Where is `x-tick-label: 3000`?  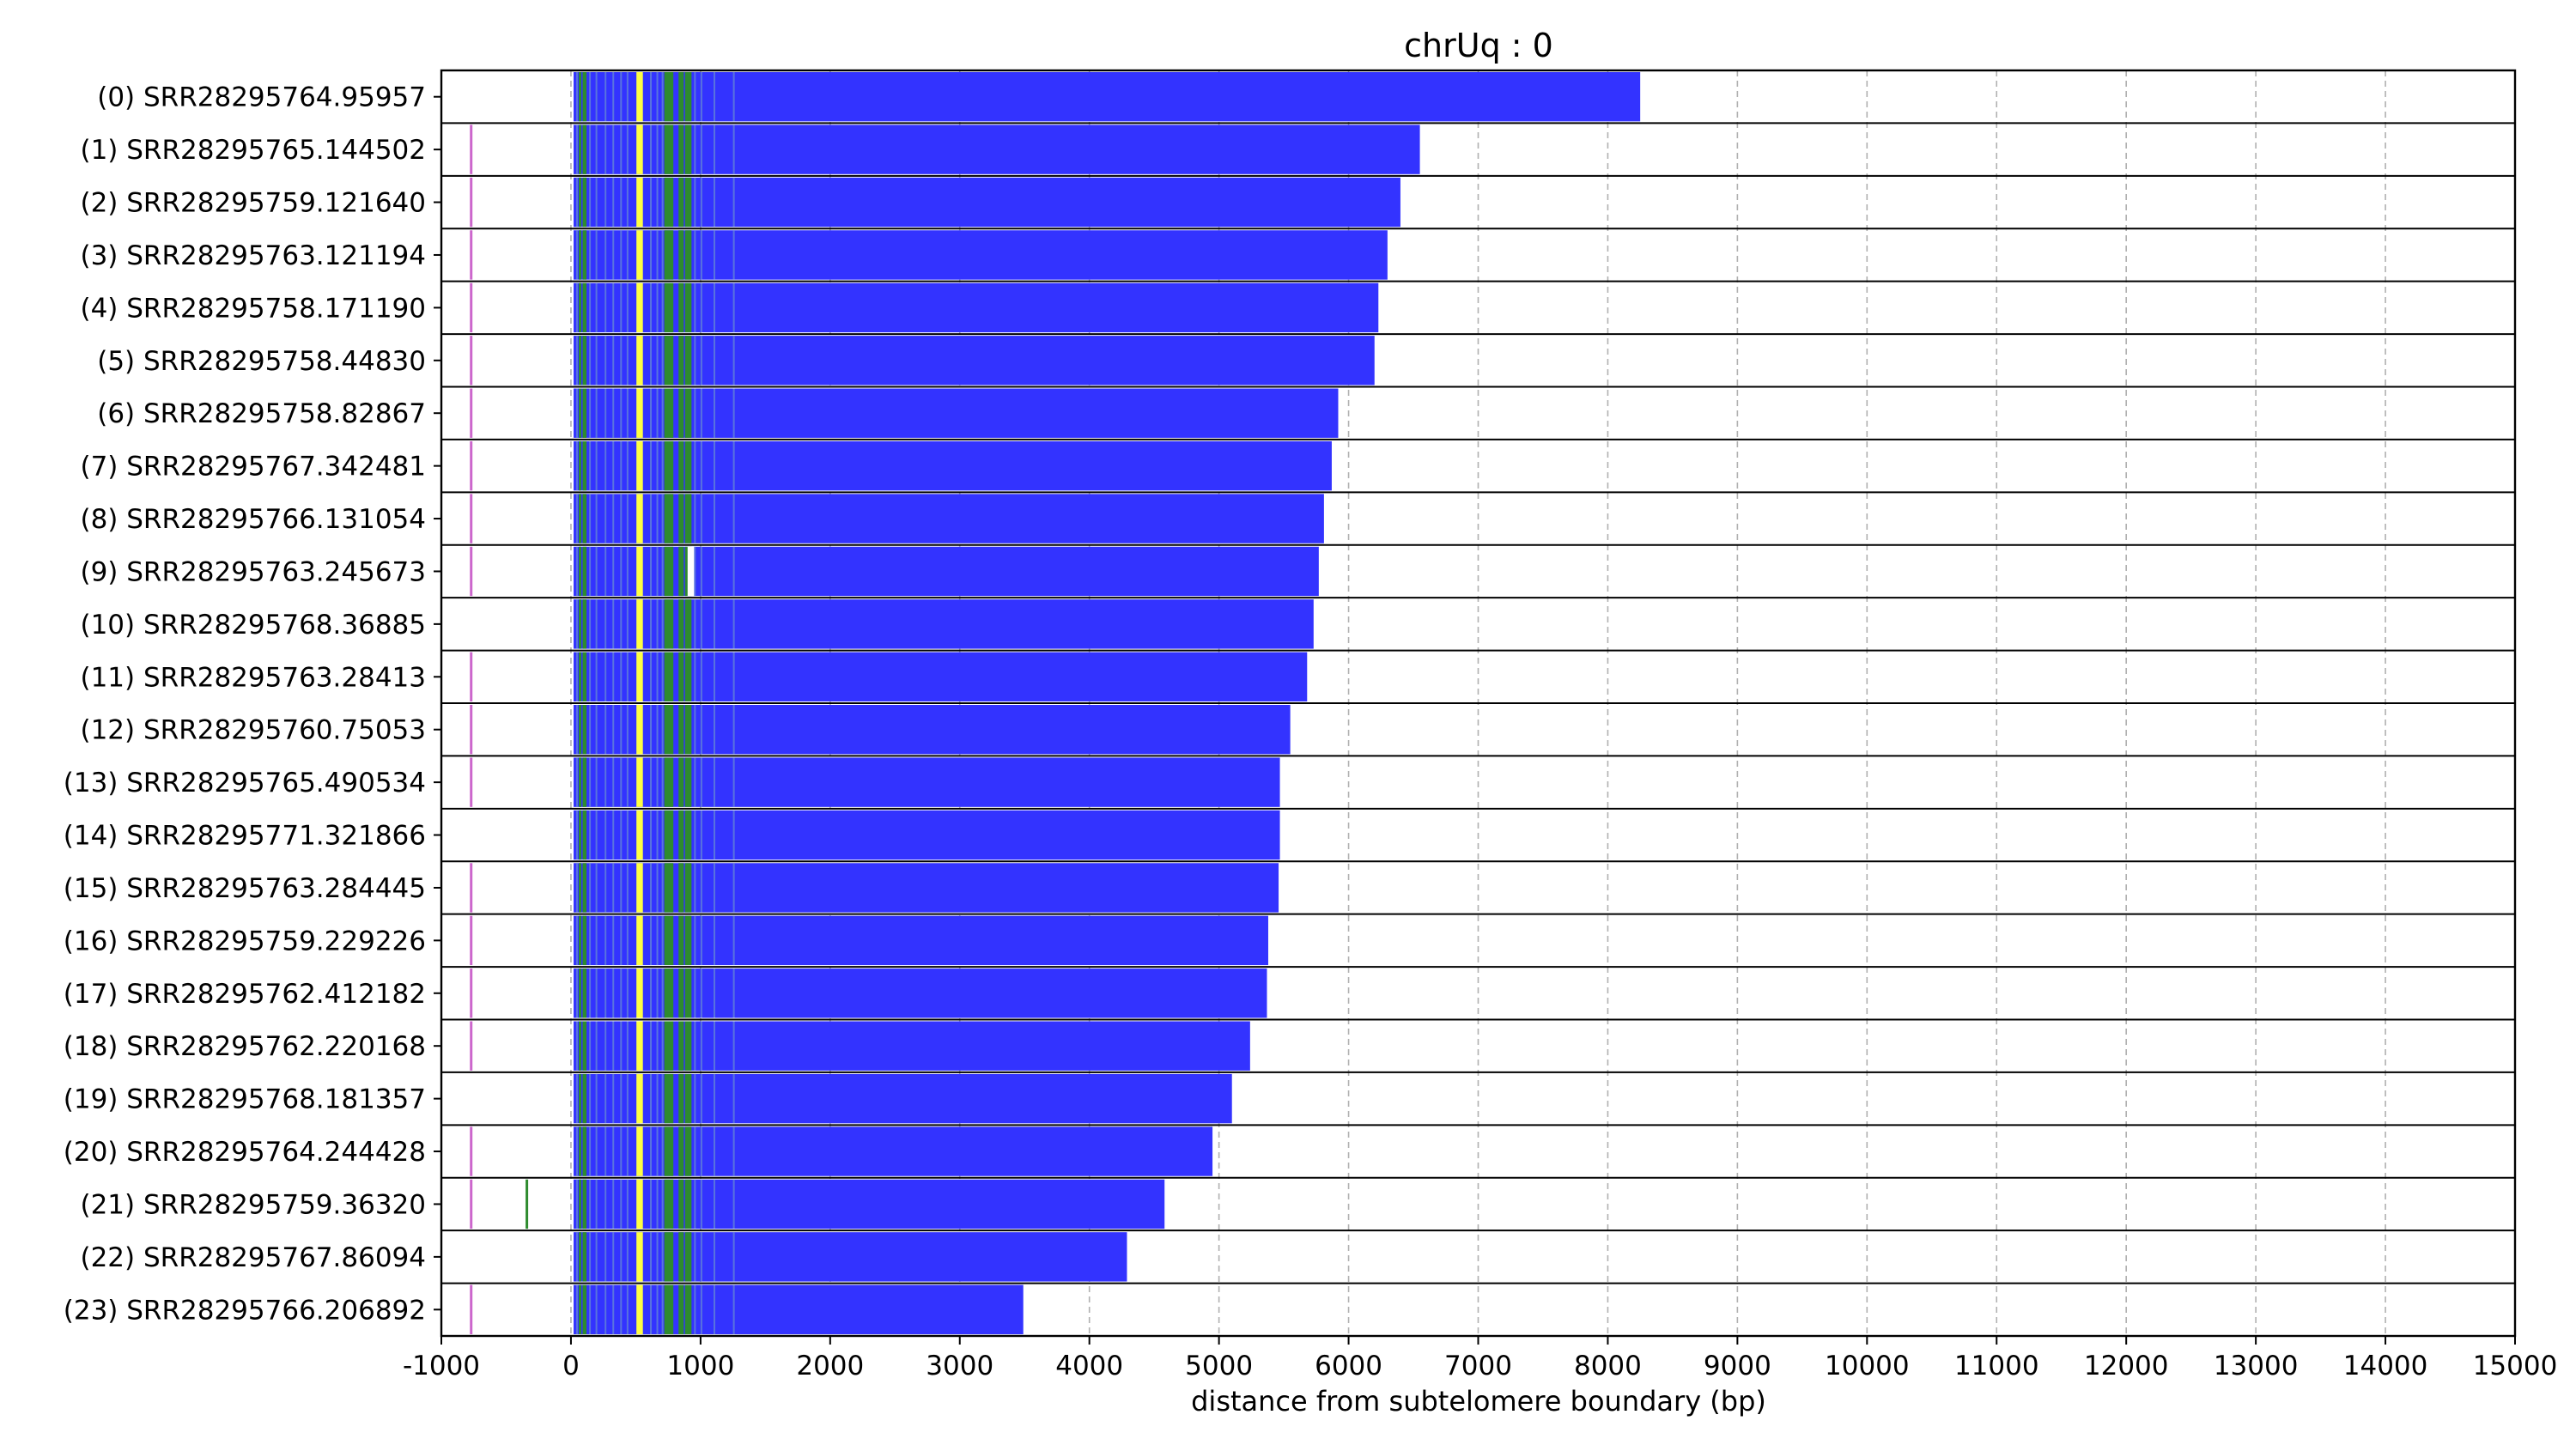
x-tick-label: 3000 is located at coordinates (959, 1366).